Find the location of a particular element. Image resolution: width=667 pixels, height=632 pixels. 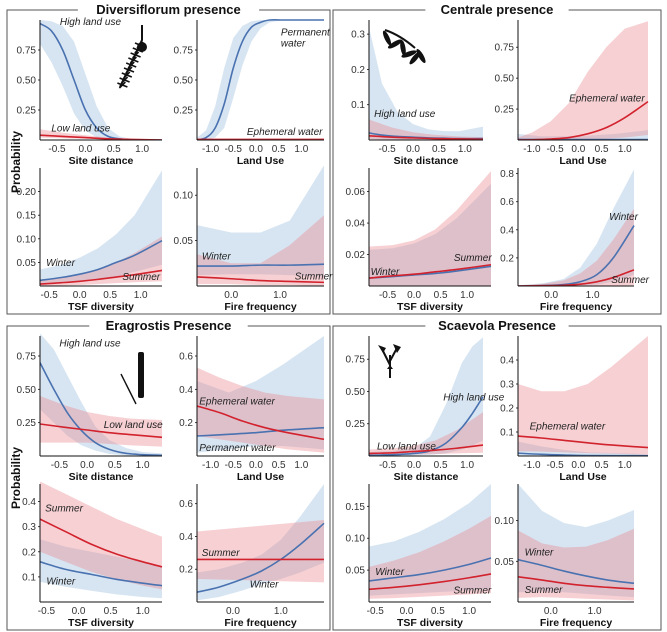

plant-silhouette-scaevola-icon is located at coordinates (389, 361).